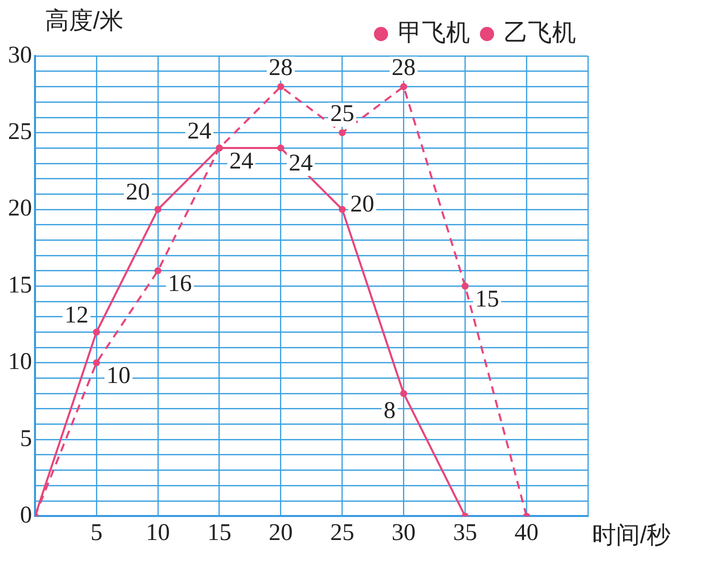 The width and height of the screenshot is (713, 561). I want to click on y-tick-label: 15, so click(20, 285).